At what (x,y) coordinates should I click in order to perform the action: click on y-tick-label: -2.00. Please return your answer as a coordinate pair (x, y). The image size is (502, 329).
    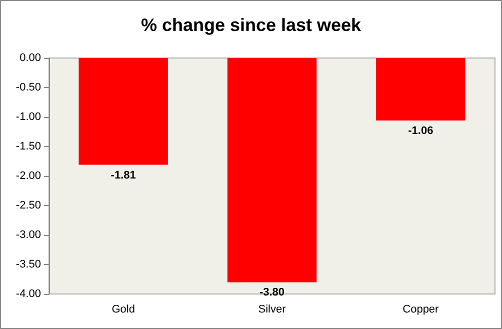
    Looking at the image, I should click on (28, 176).